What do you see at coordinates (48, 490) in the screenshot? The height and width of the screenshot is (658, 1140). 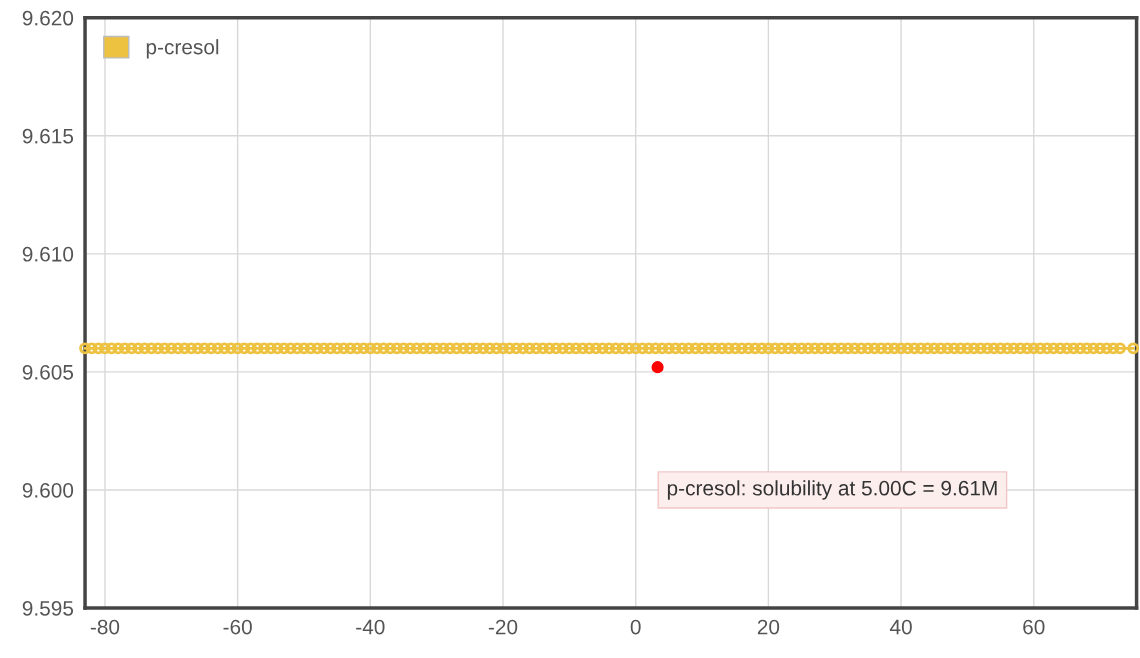 I see `y-tick-label: 9.600` at bounding box center [48, 490].